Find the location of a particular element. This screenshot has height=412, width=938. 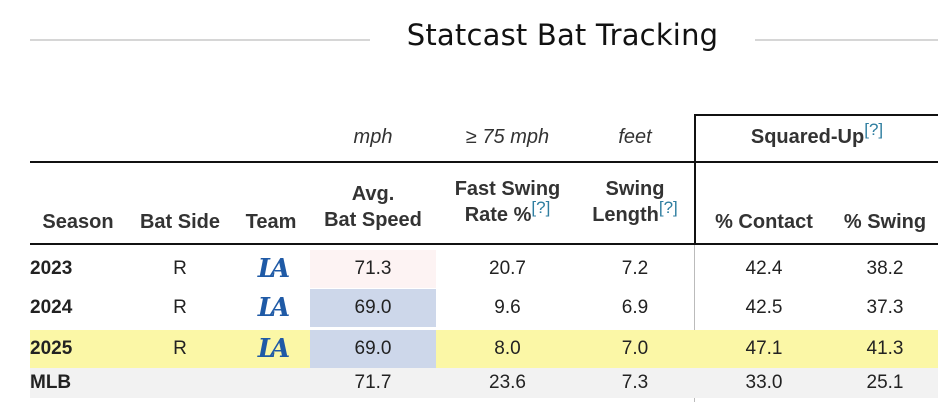

mlb-label: MLB is located at coordinates (51, 382).